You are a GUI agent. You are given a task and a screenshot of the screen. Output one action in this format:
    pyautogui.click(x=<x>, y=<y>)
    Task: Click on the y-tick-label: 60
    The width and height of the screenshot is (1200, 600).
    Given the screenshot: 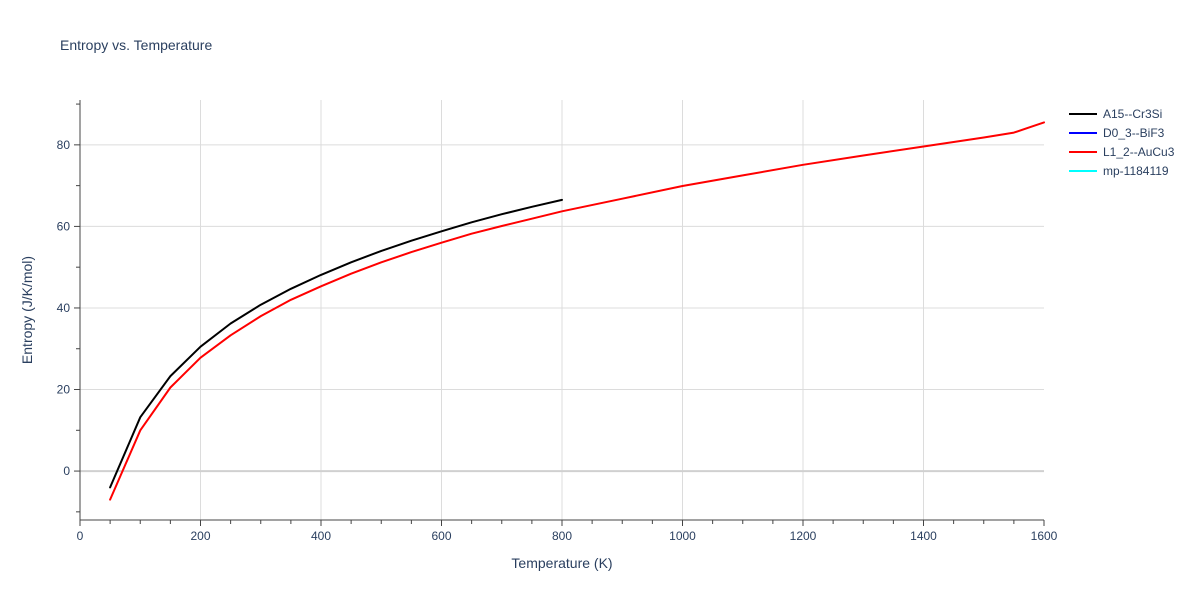 What is the action you would take?
    pyautogui.click(x=64, y=226)
    